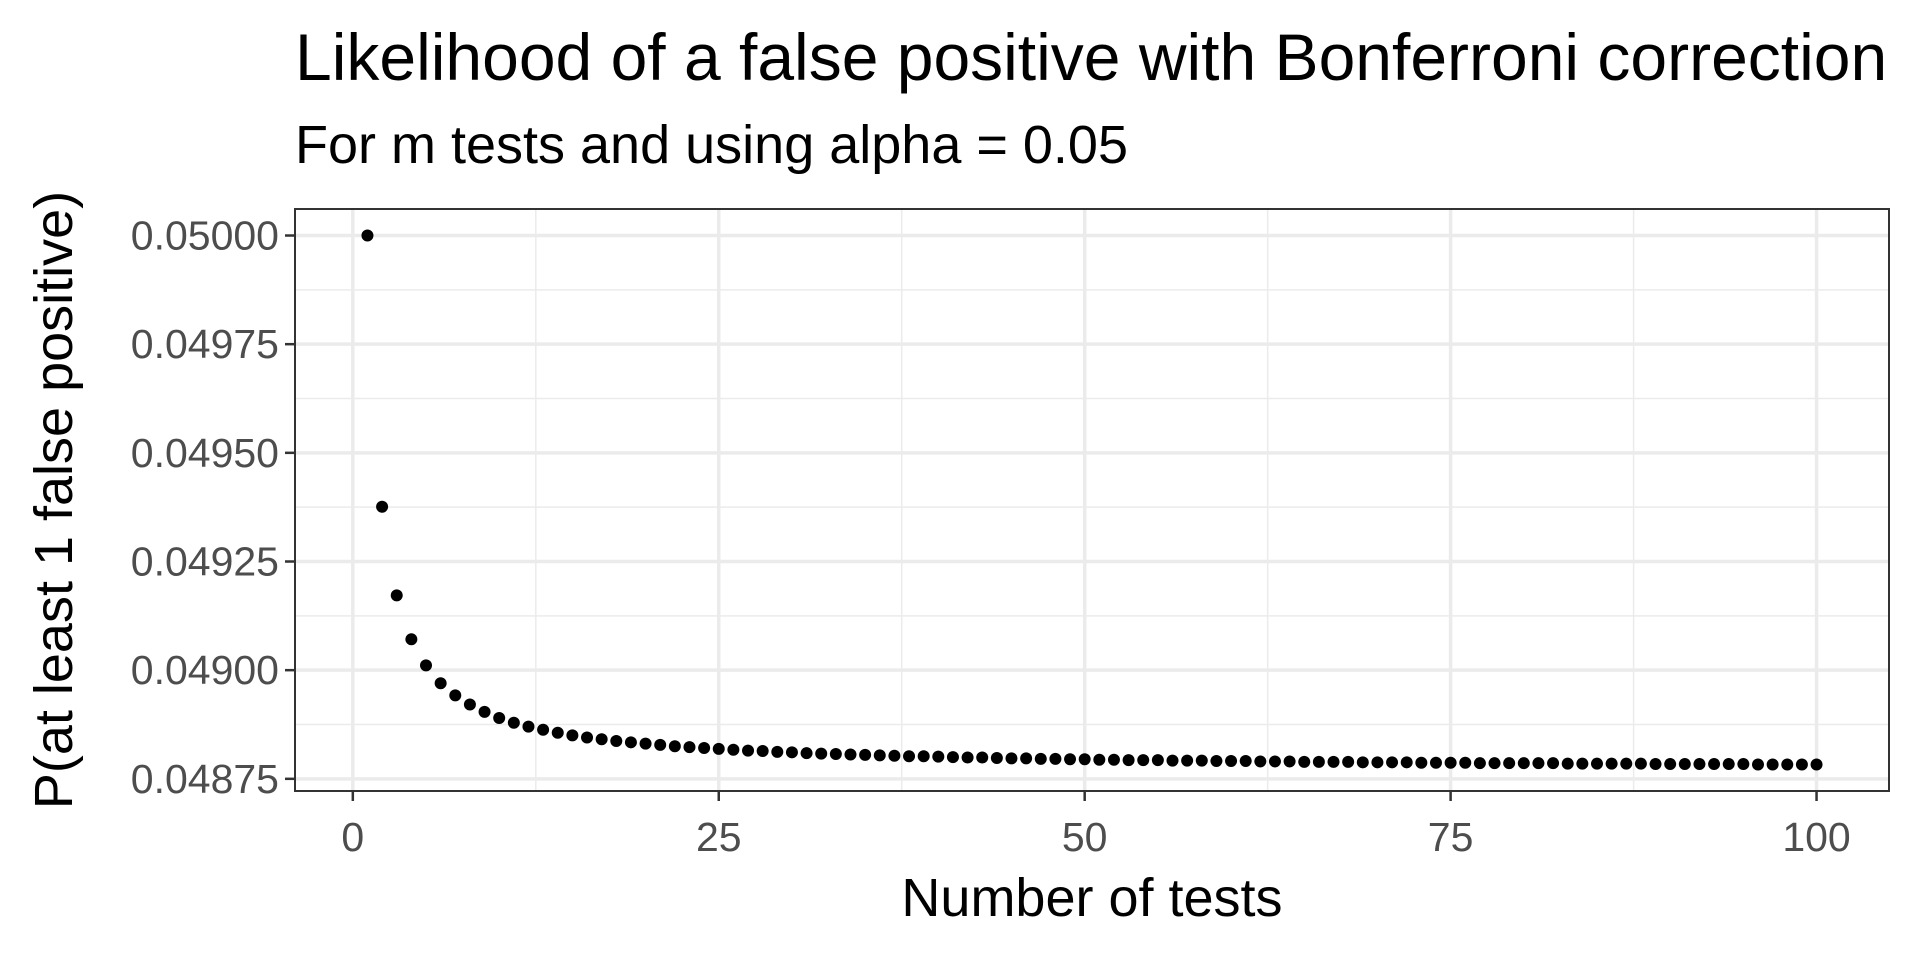  What do you see at coordinates (1816, 837) in the screenshot?
I see `x-tick-label: 100` at bounding box center [1816, 837].